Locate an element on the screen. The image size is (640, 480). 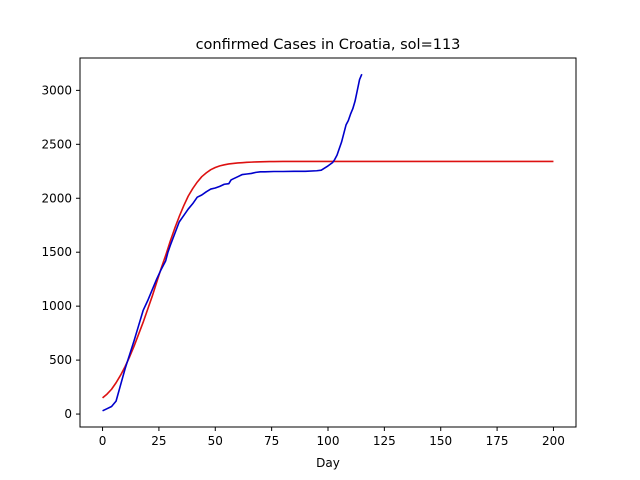
y-axis-ticks: 0 500 1000 1500 2000 2500 3000 is located at coordinates (60, 252).